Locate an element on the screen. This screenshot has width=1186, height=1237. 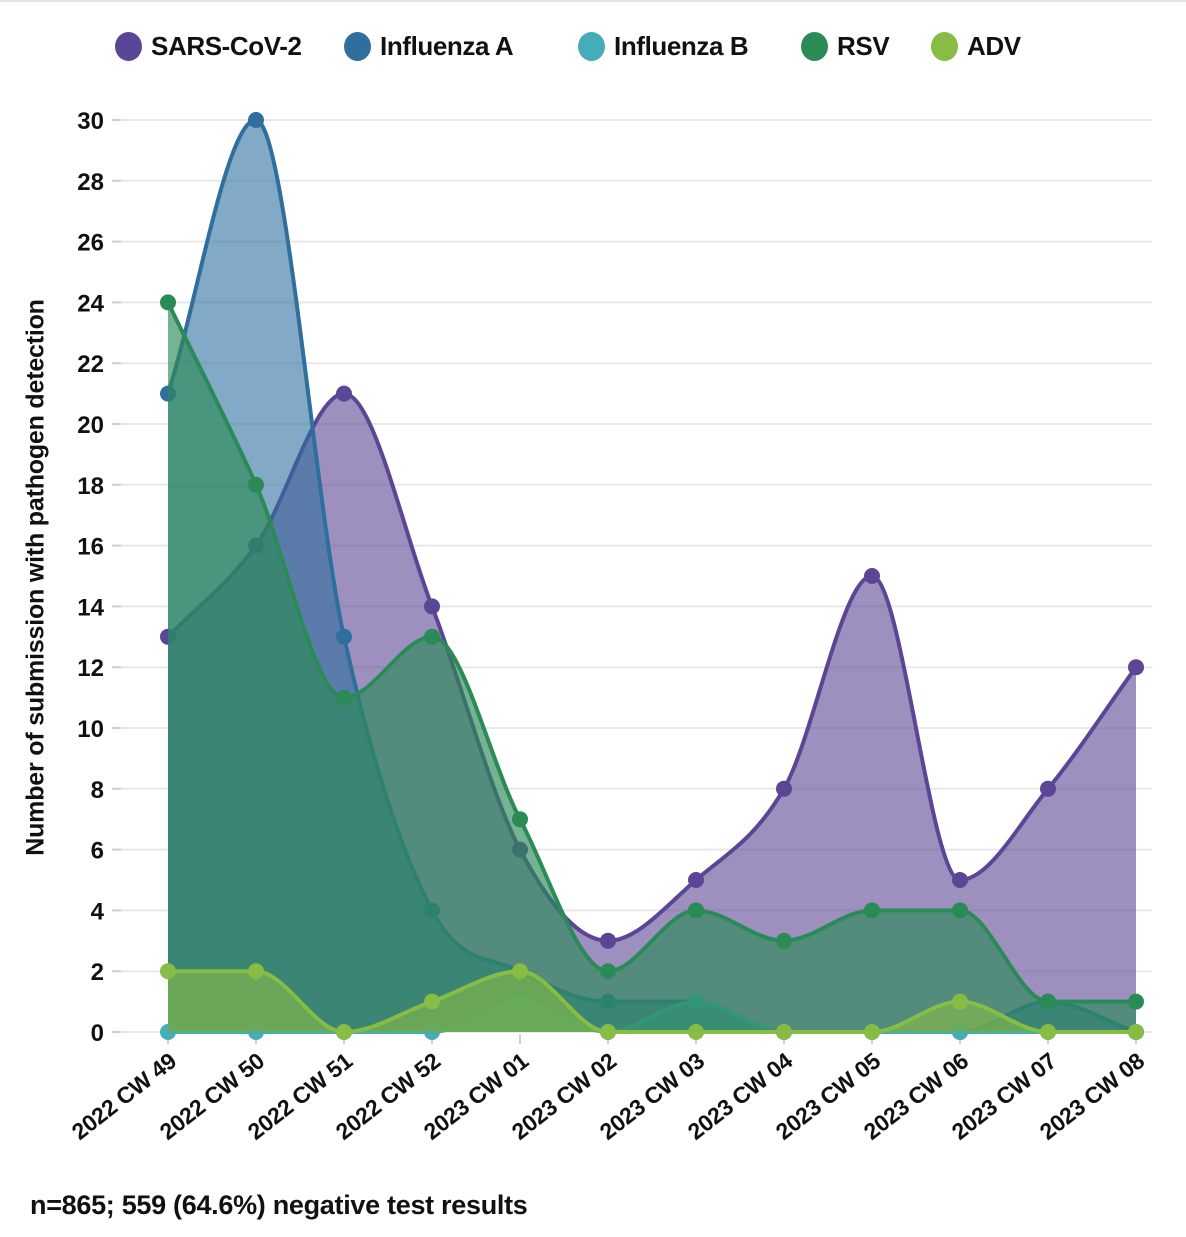
legend-item-rsv: RSV is located at coordinates (845, 46).